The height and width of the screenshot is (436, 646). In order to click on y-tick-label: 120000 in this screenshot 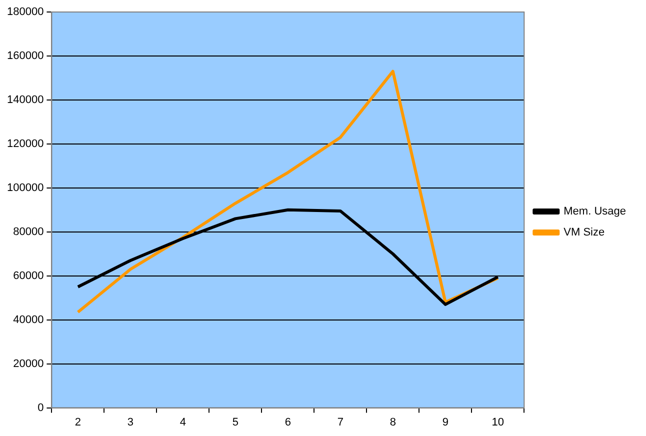, I will do `click(25, 144)`.